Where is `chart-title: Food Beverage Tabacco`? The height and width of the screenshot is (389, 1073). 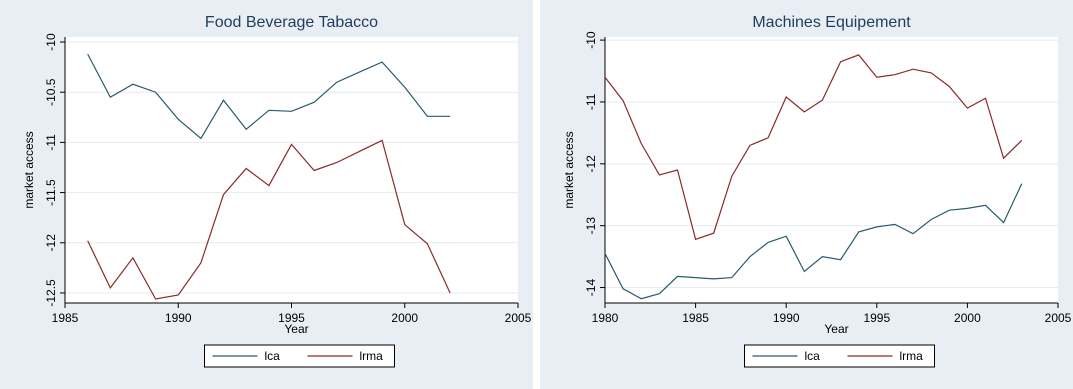 chart-title: Food Beverage Tabacco is located at coordinates (291, 22).